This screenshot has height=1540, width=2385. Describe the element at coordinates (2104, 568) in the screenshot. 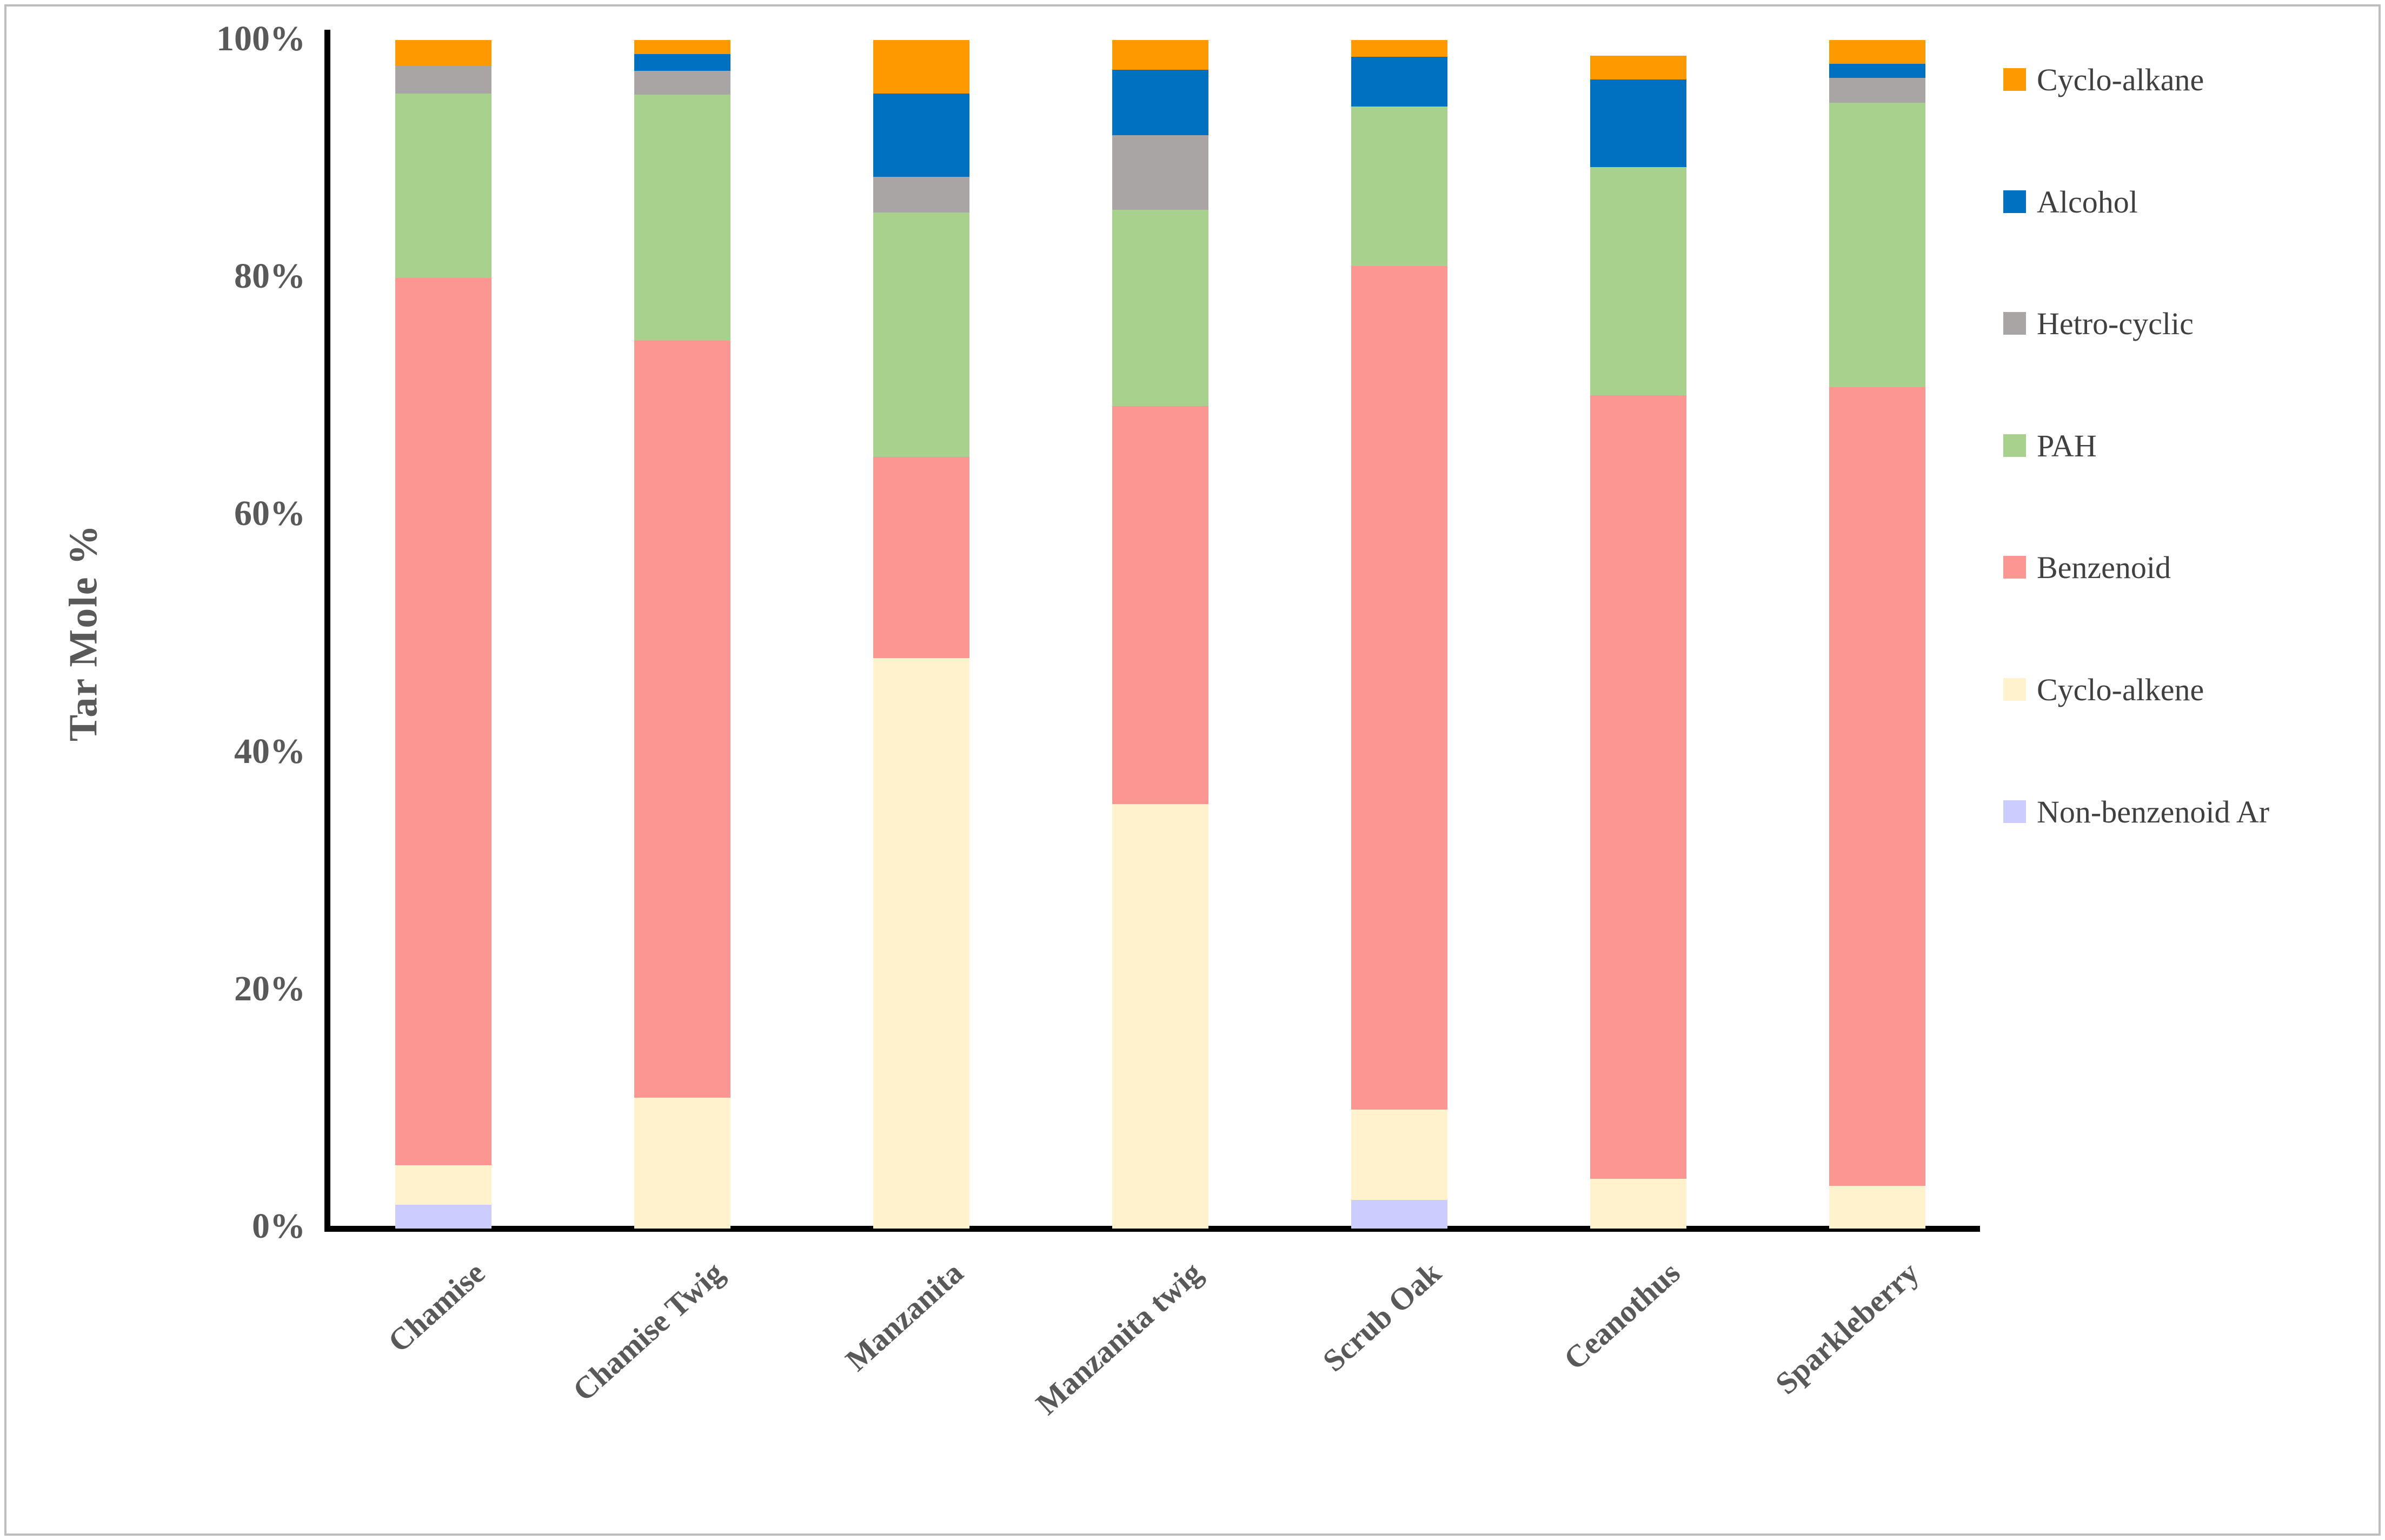

I see `legend-label: Benzenoid` at that location.